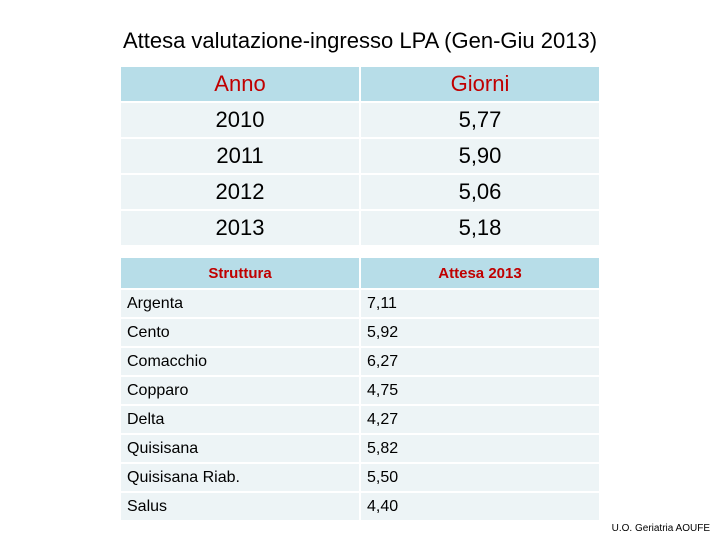 This screenshot has height=540, width=720. I want to click on year-cell: 2013, so click(241, 229).